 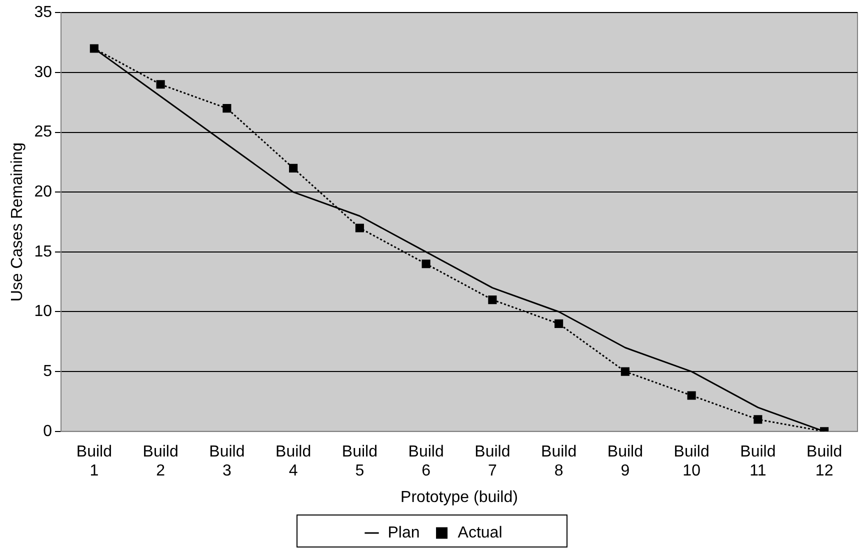 What do you see at coordinates (43, 72) in the screenshot?
I see `y-tick-label: 30` at bounding box center [43, 72].